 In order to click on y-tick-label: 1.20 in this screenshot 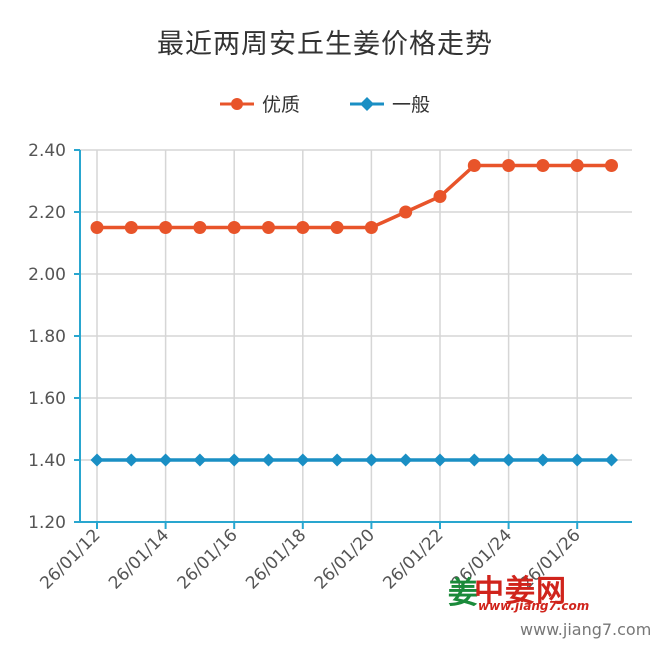, I will do `click(47, 523)`.